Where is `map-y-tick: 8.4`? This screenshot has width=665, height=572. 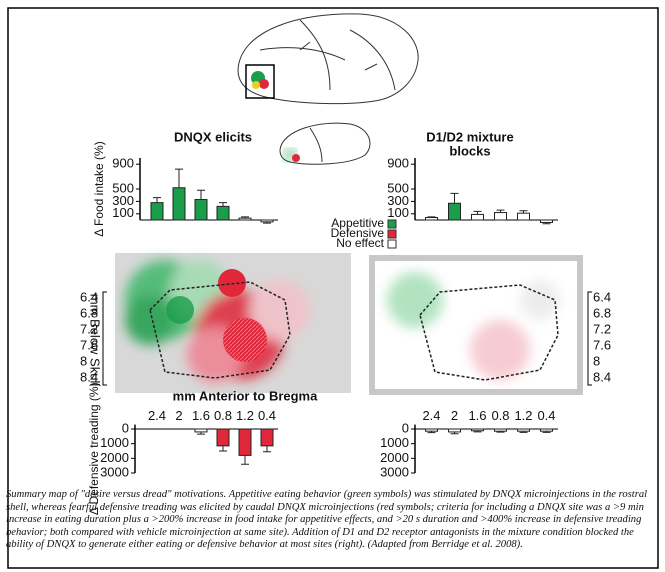
map-y-tick: 8.4 is located at coordinates (89, 376).